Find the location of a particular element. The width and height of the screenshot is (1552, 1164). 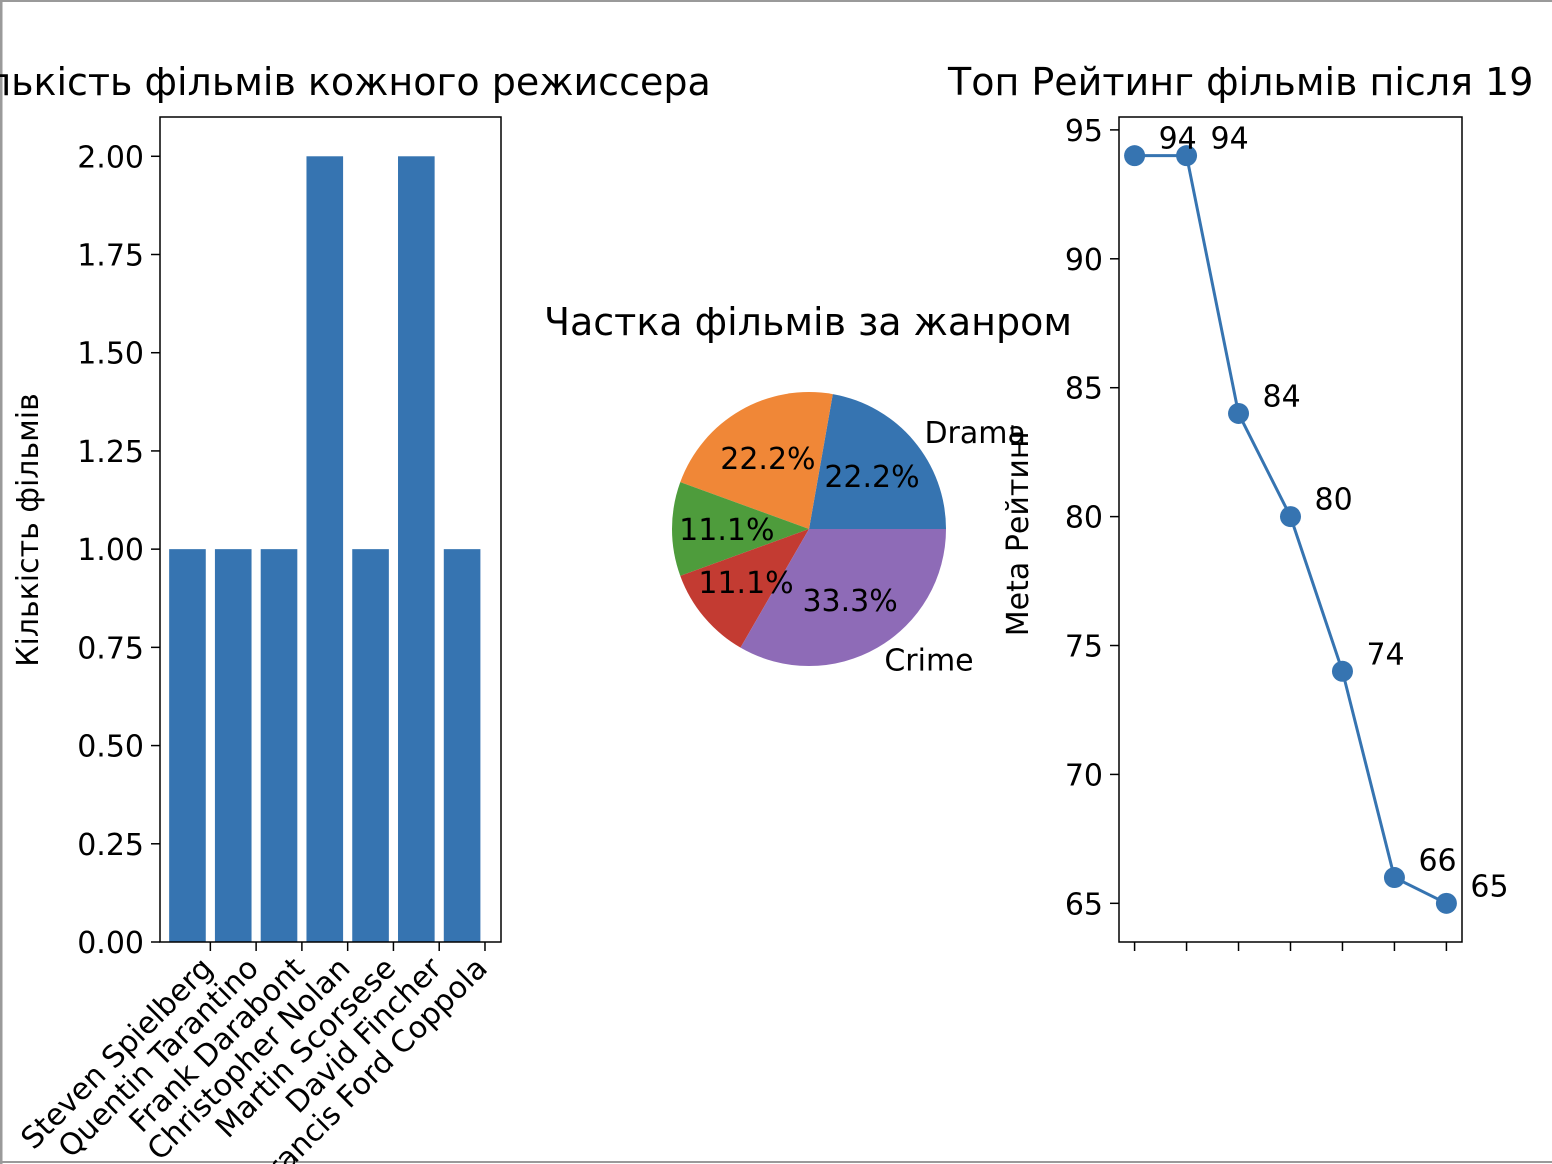

bar-ytick-label: 0.25 is located at coordinates (110, 845).